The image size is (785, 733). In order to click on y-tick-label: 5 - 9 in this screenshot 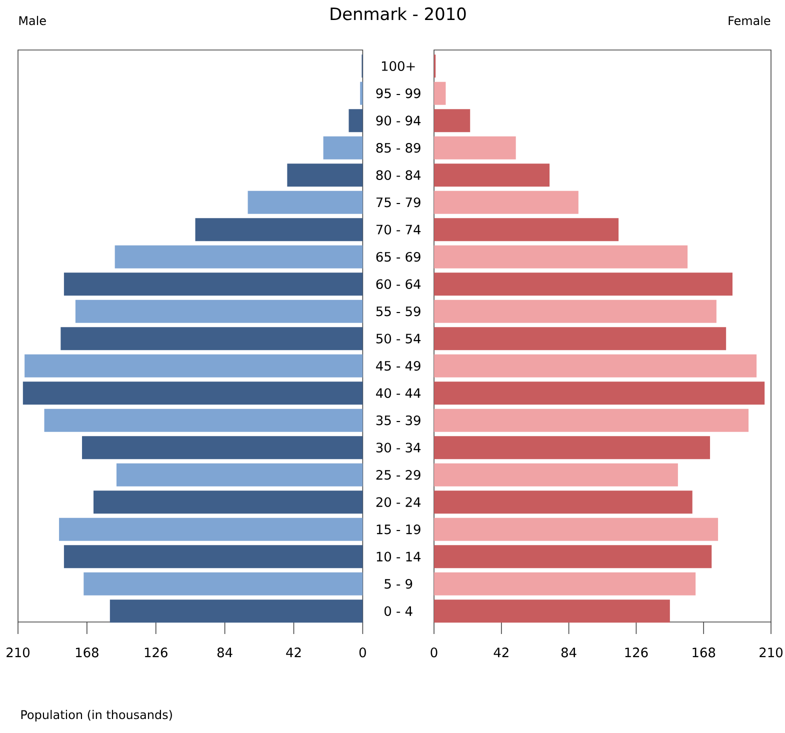, I will do `click(398, 583)`.